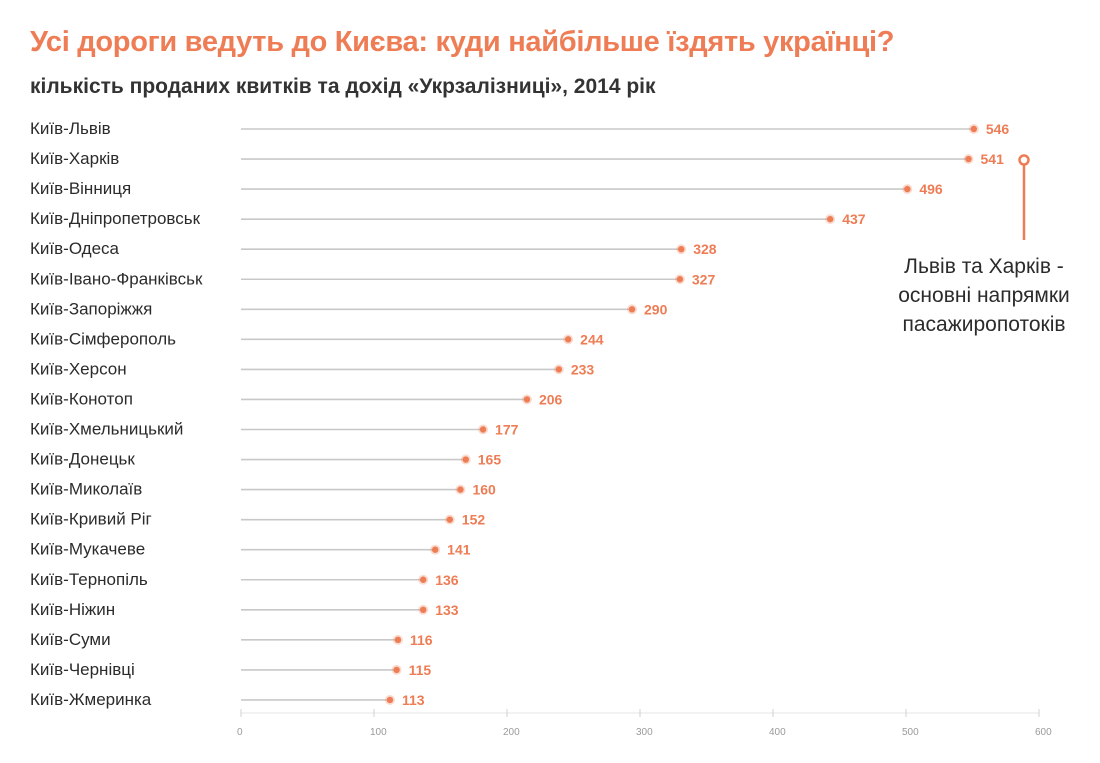  I want to click on category-label: Київ-Жмеринка, so click(91, 699).